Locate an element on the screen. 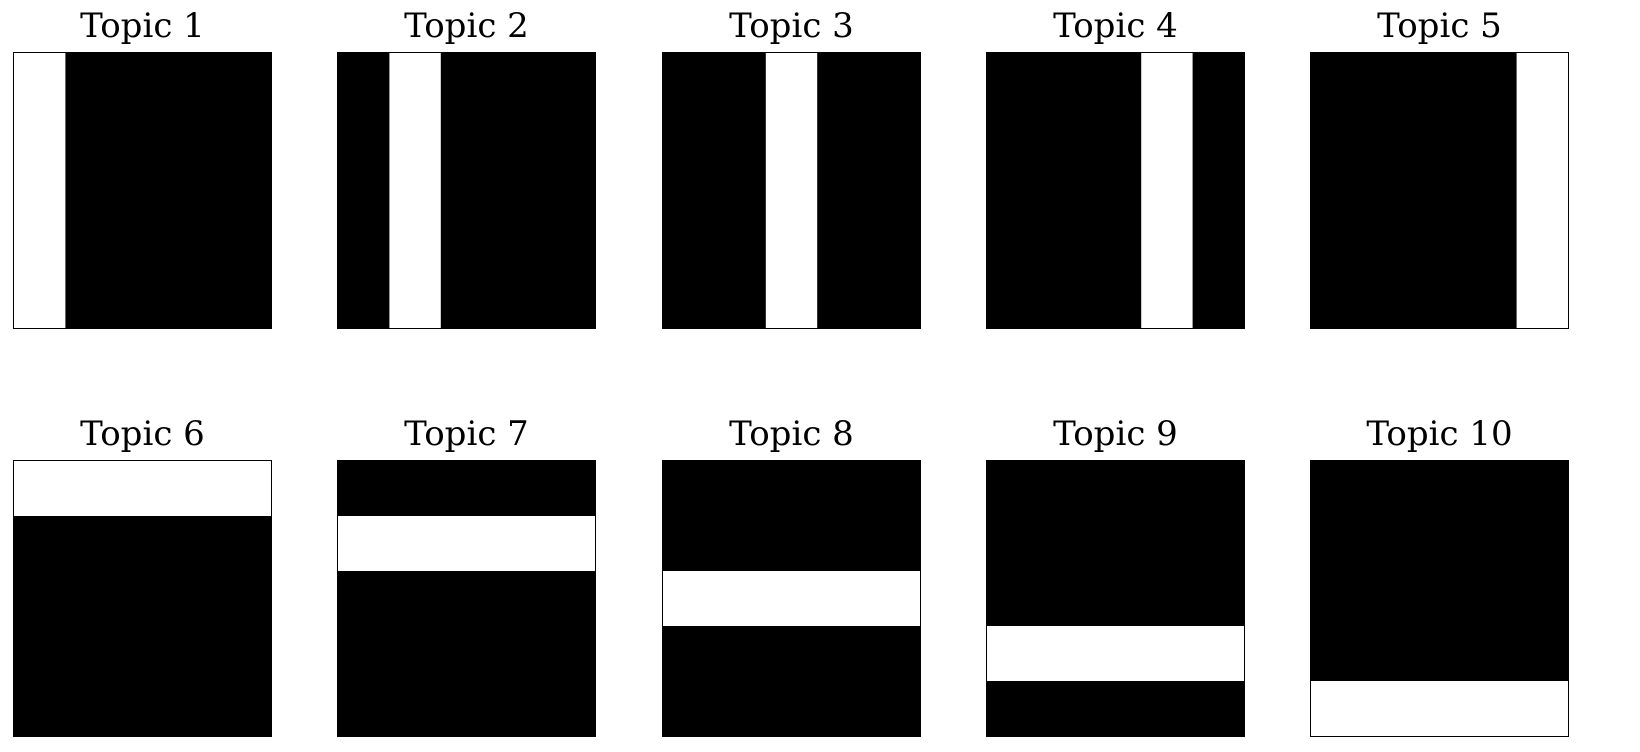 This screenshot has height=752, width=1640. topic-title: Topic 9 is located at coordinates (1115, 434).